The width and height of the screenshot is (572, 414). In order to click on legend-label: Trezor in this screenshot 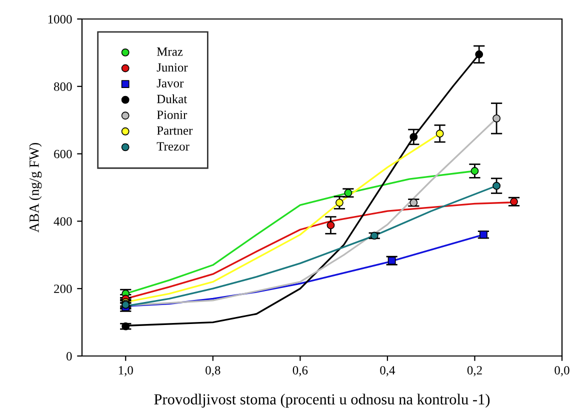, I will do `click(173, 146)`.